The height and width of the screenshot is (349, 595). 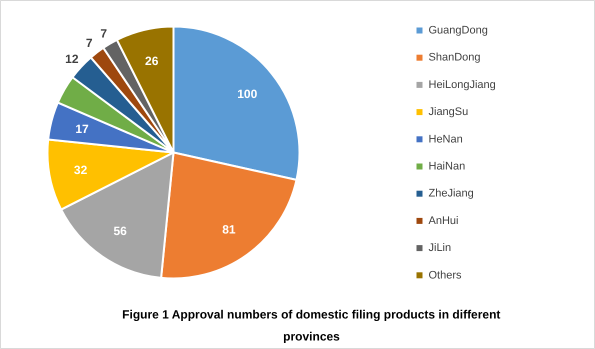 I want to click on data-label: 32, so click(x=81, y=170).